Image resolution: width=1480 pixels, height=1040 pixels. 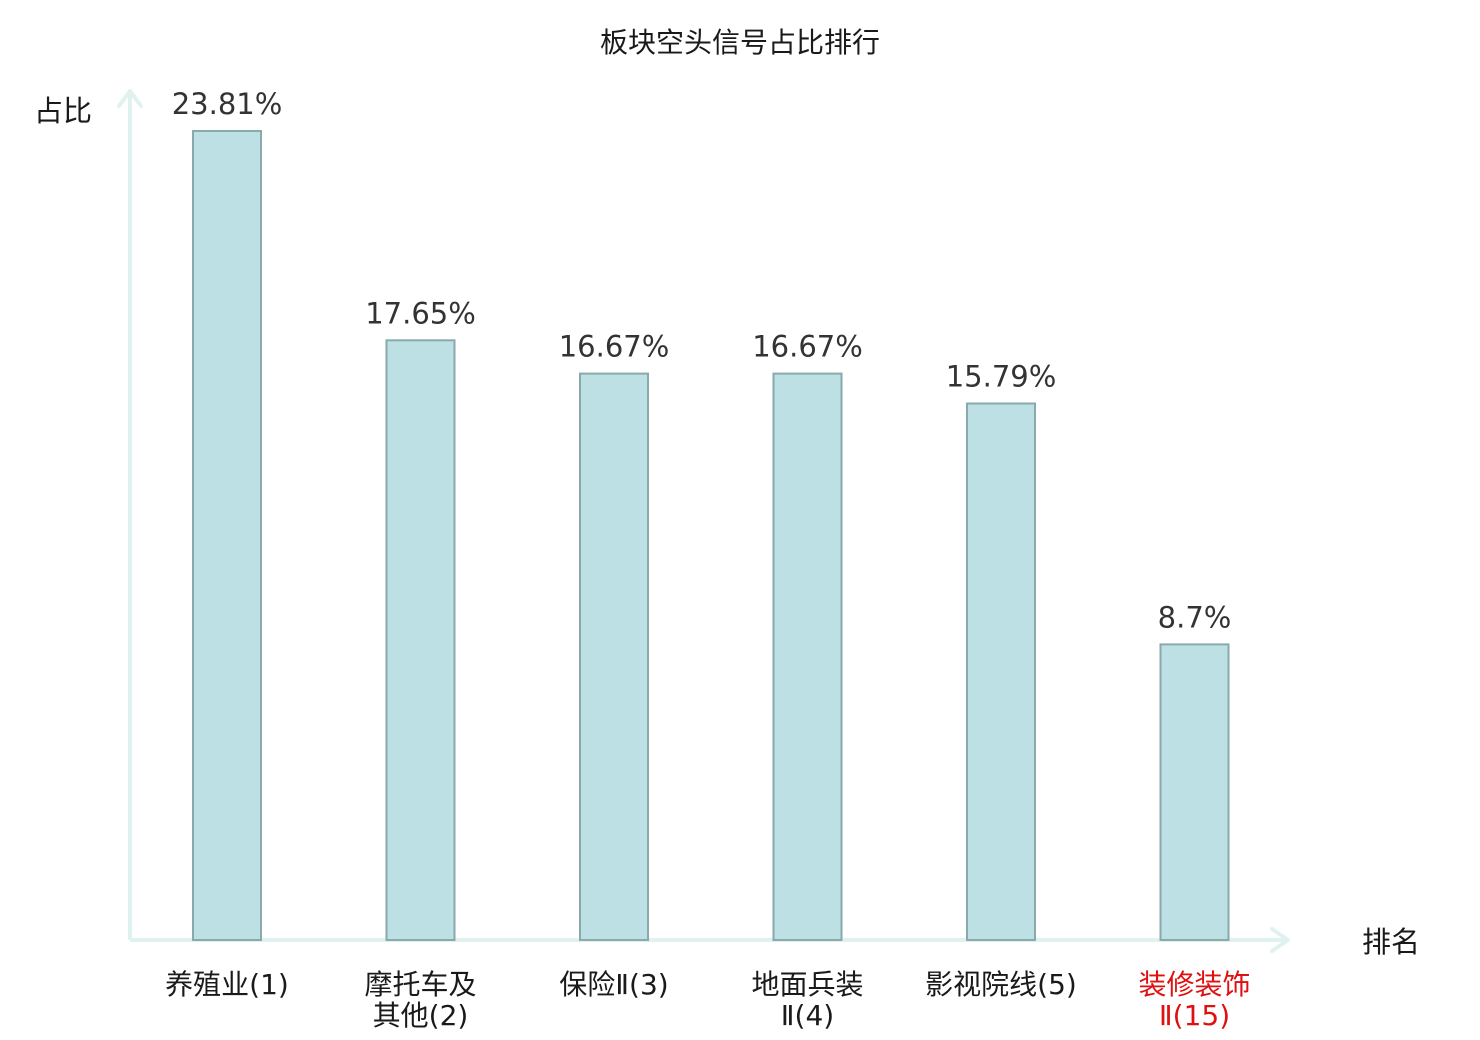 I want to click on category-label-3-line-1: 保险Ⅱ(3), so click(x=613, y=984).